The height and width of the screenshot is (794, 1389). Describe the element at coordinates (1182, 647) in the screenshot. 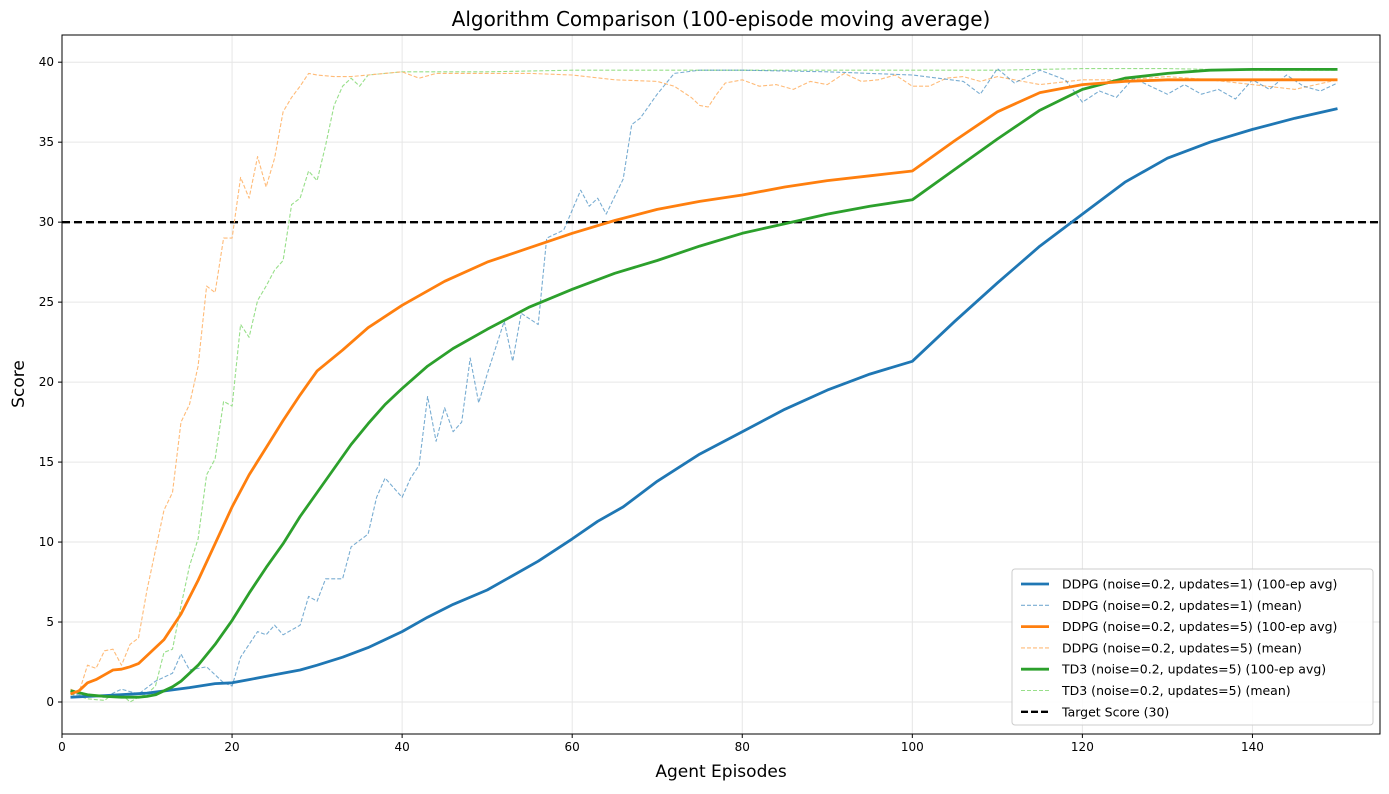

I see `legend-entry-3: DDPG (noise=0.2, updates=5) (mean)` at that location.